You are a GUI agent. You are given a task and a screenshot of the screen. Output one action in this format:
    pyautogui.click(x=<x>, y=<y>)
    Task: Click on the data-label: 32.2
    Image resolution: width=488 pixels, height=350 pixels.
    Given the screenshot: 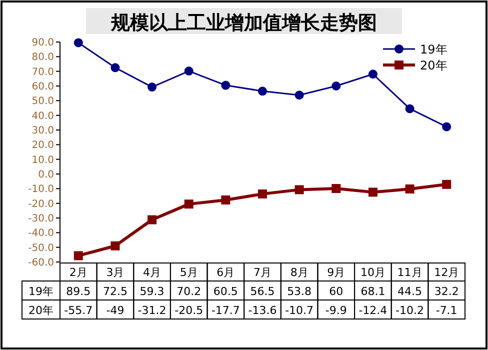 What is the action you would take?
    pyautogui.click(x=446, y=291)
    